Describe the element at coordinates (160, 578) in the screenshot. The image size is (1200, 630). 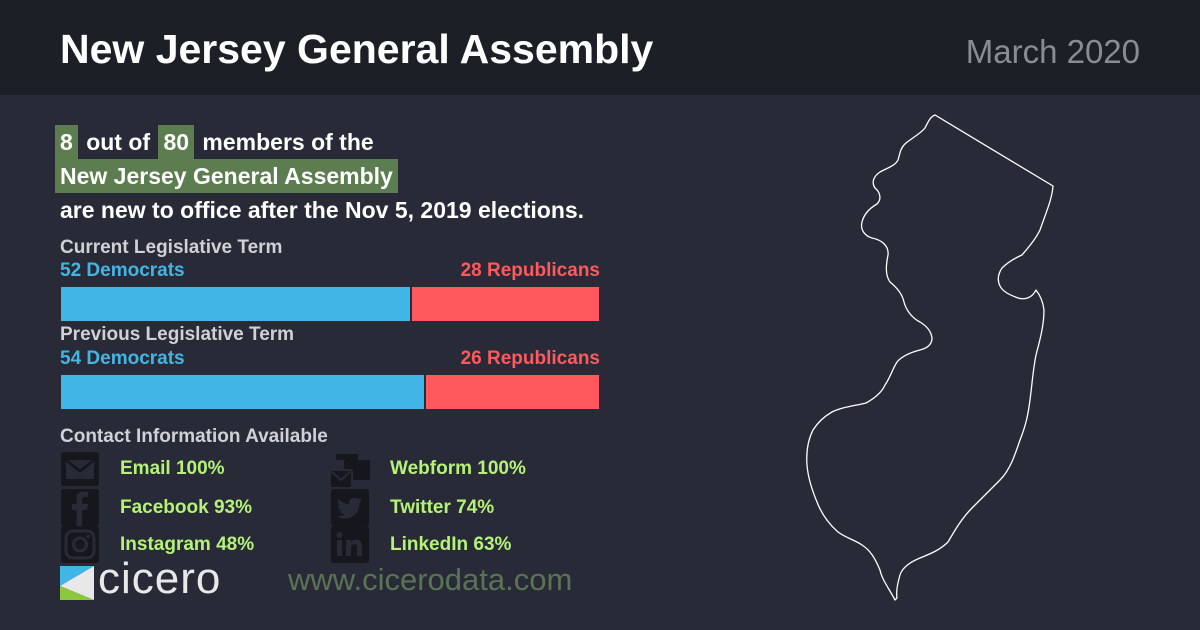
I see `cicero-wordmark: cicero` at that location.